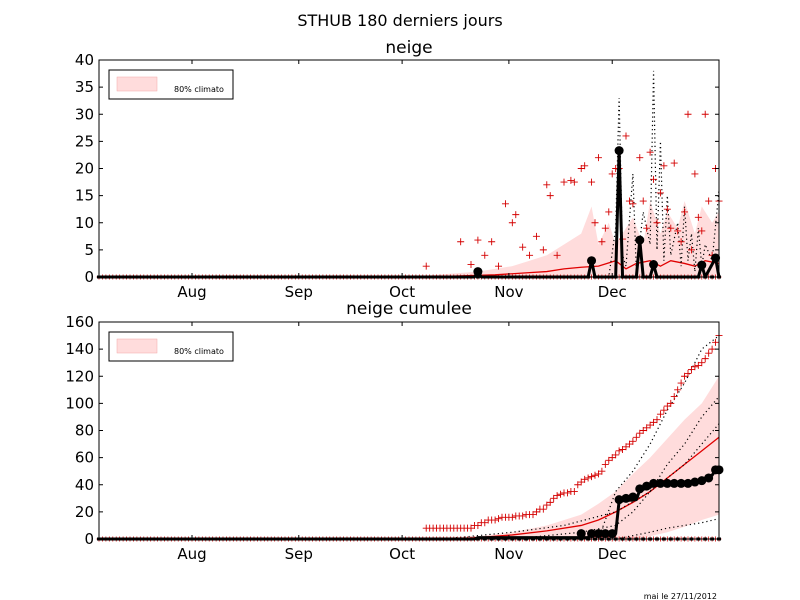  What do you see at coordinates (79, 322) in the screenshot?
I see `y-tick-label: 160` at bounding box center [79, 322].